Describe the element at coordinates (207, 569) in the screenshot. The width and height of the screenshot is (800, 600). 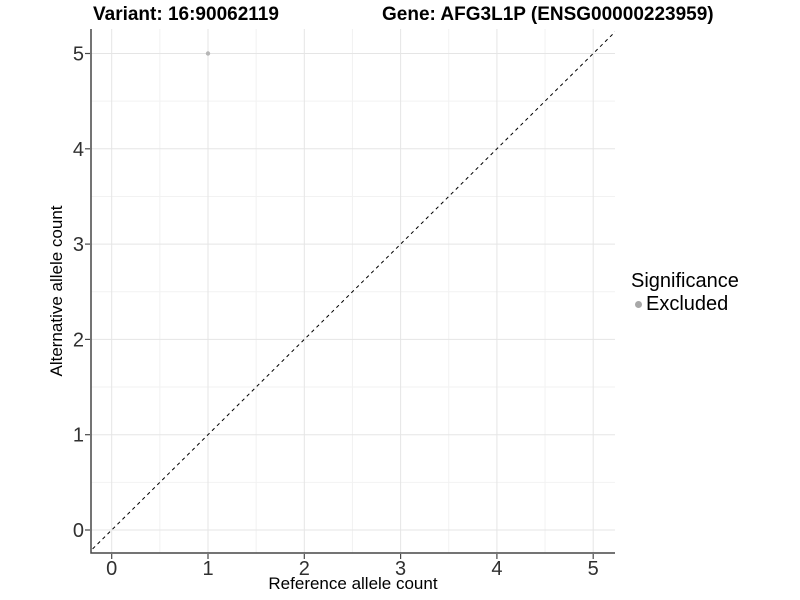
I see `x-tick-label: 1` at that location.